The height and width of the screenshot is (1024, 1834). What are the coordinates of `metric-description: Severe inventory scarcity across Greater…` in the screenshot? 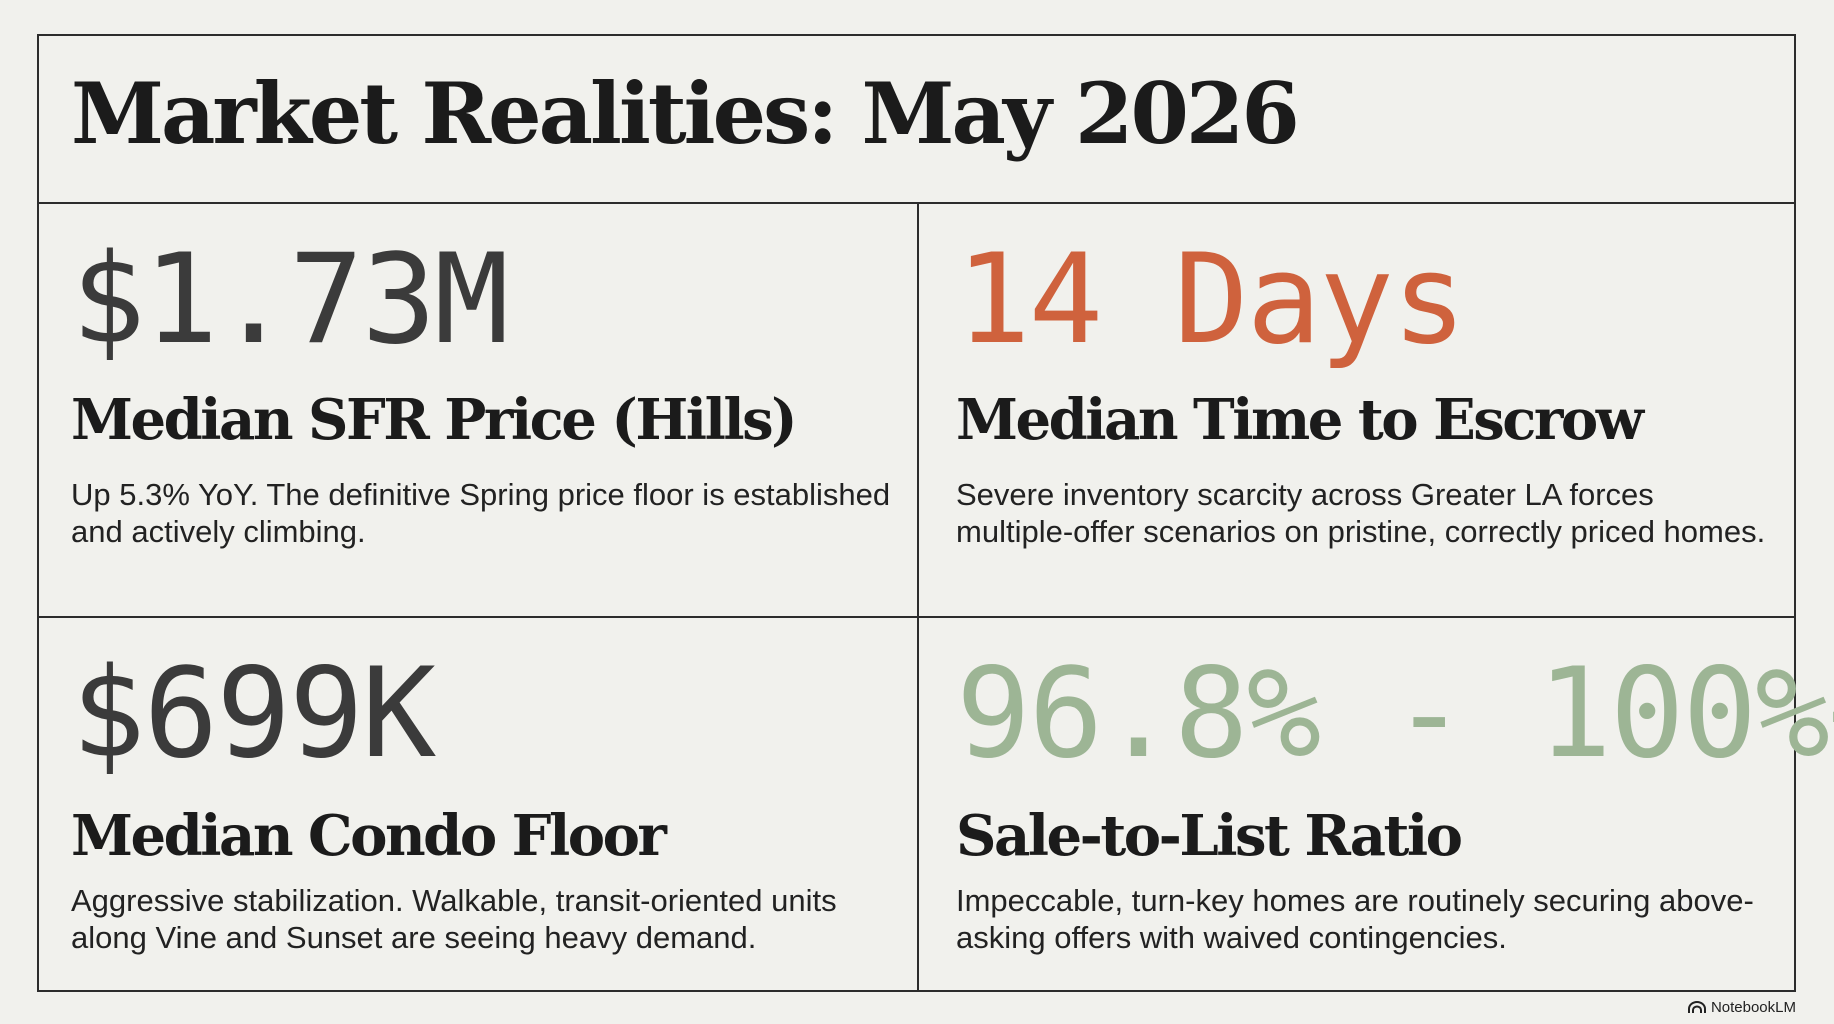 It's located at (1361, 513).